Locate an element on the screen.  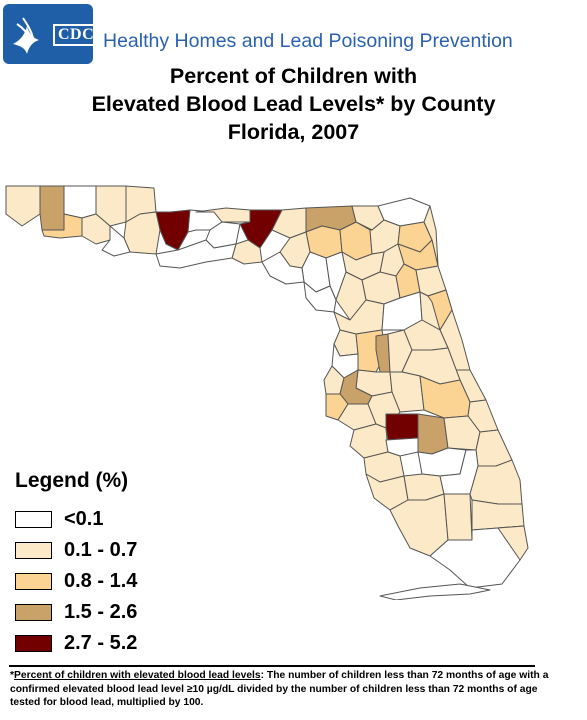
panhandle-coast-a is located at coordinates (196, 254).